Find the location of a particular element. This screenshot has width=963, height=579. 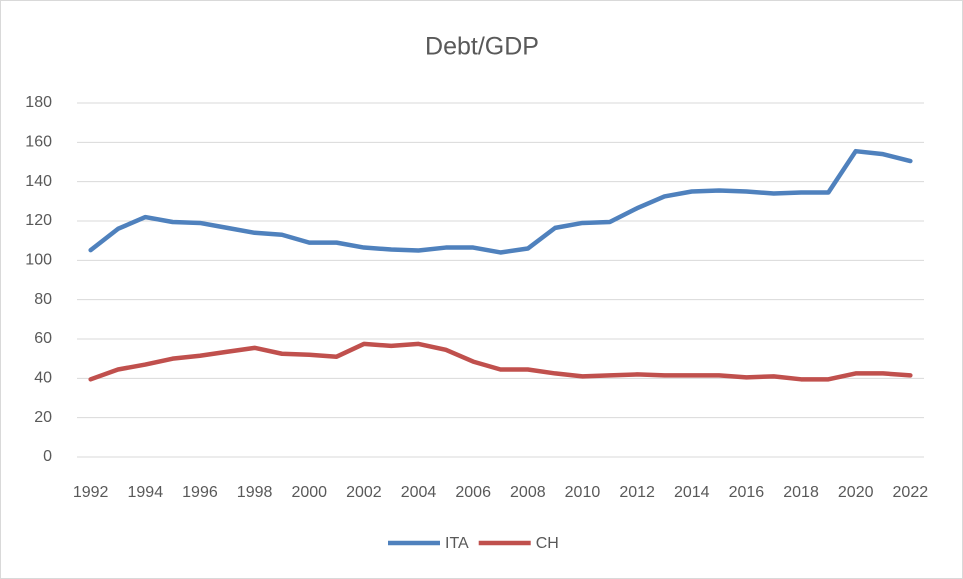

x-tick-label: 1998 is located at coordinates (255, 492).